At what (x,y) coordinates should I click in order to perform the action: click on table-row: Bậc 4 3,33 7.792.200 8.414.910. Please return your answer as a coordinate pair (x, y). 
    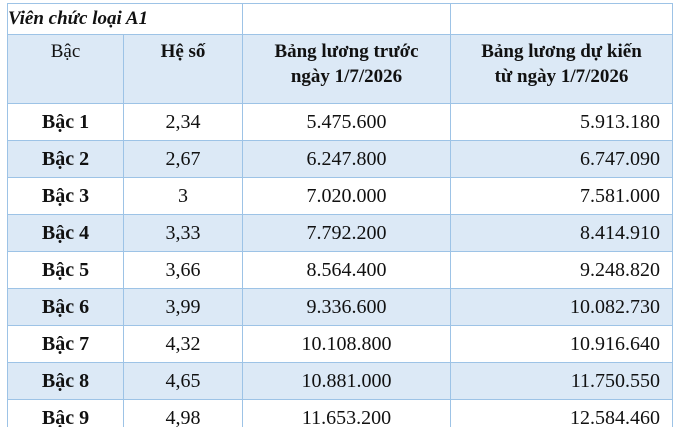
    Looking at the image, I should click on (340, 233).